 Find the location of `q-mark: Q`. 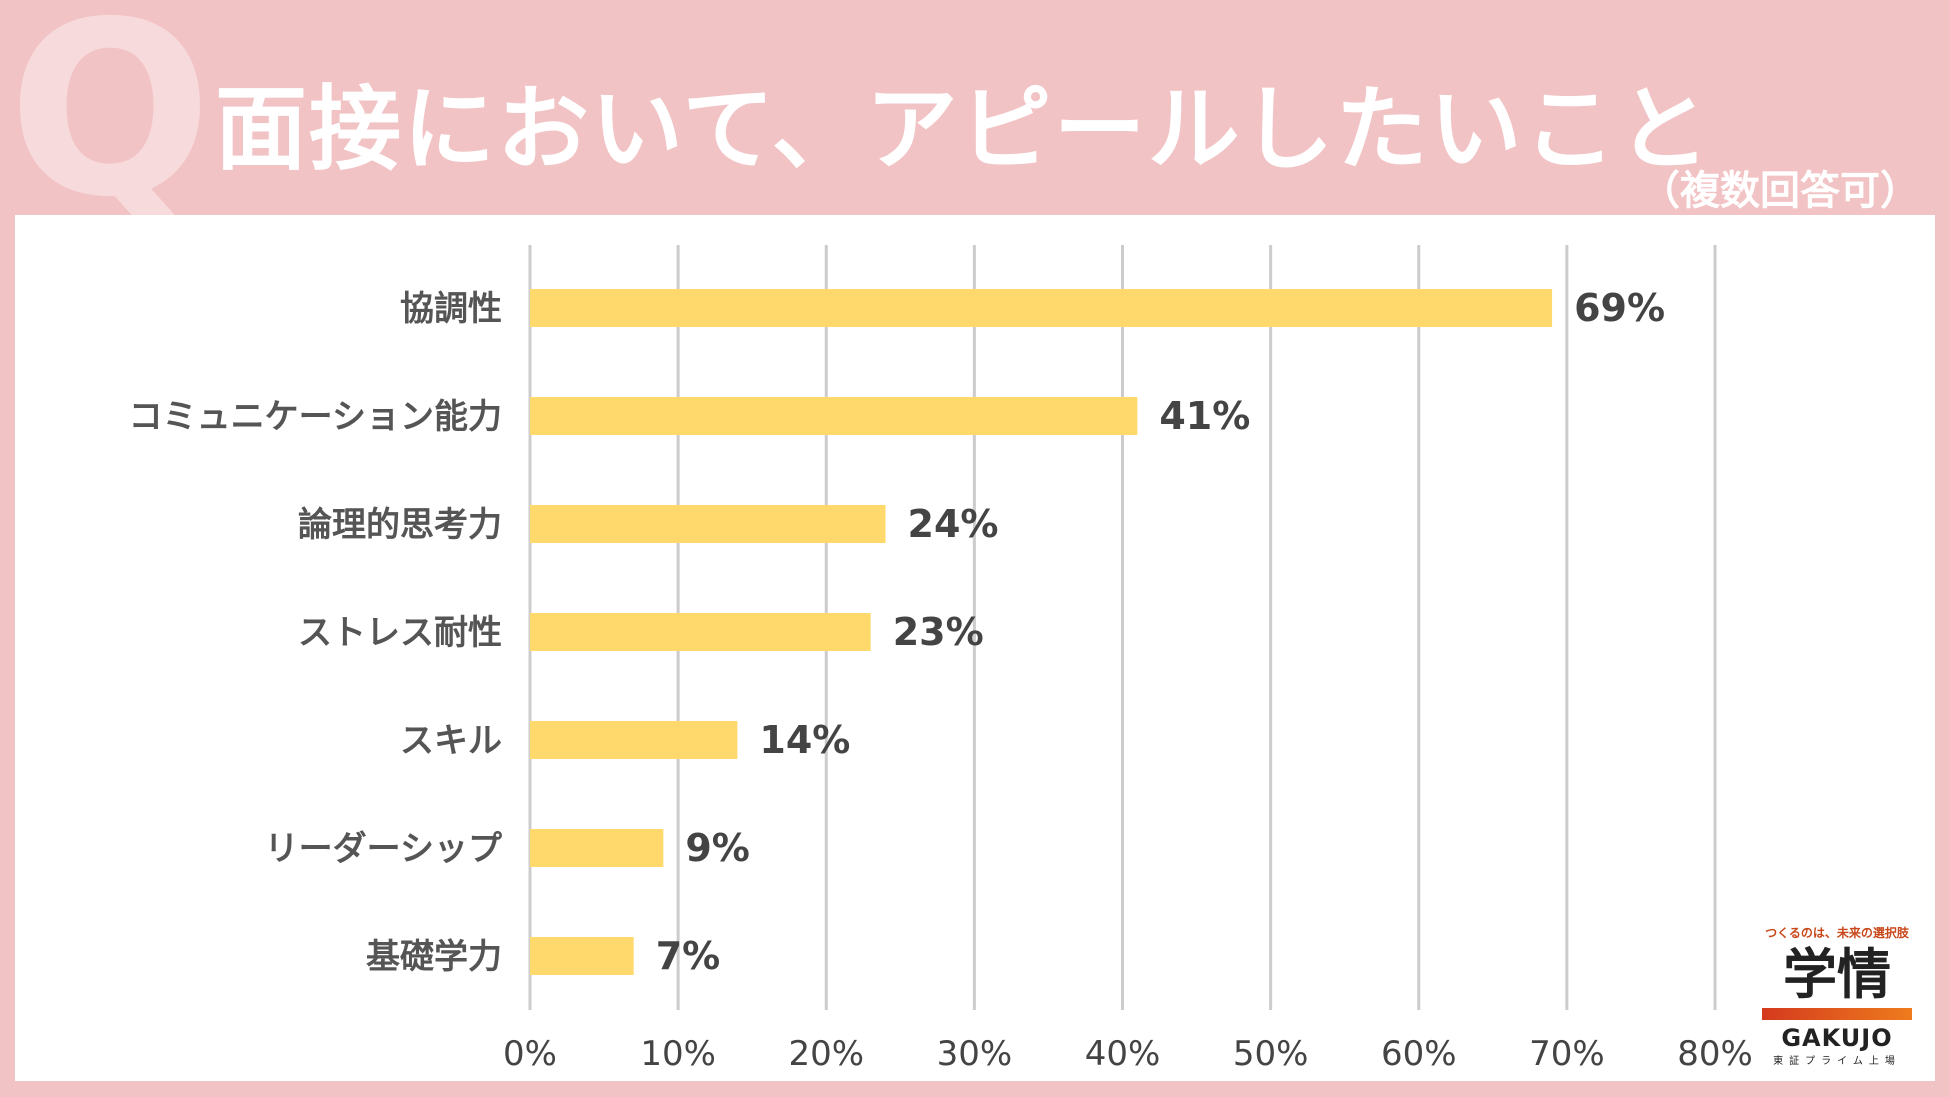

q-mark: Q is located at coordinates (110, 125).